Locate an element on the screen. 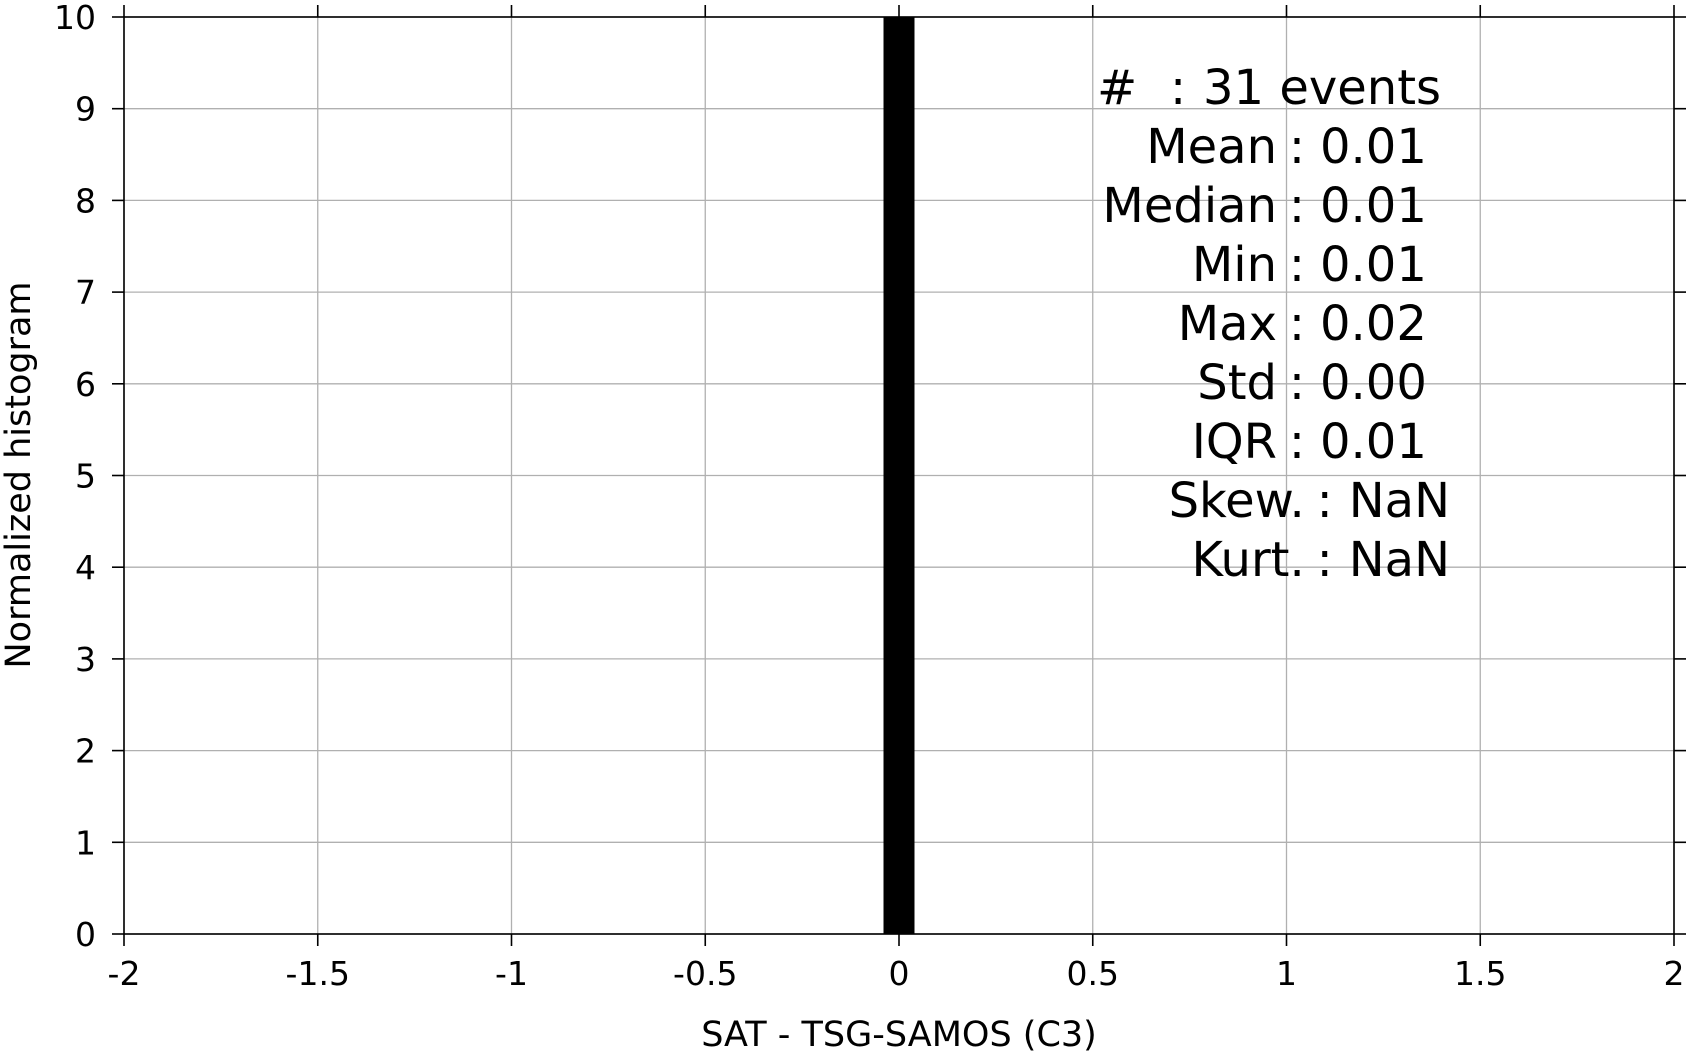 The width and height of the screenshot is (1691, 1053). stat-name: Kurt. is located at coordinates (1247, 560).